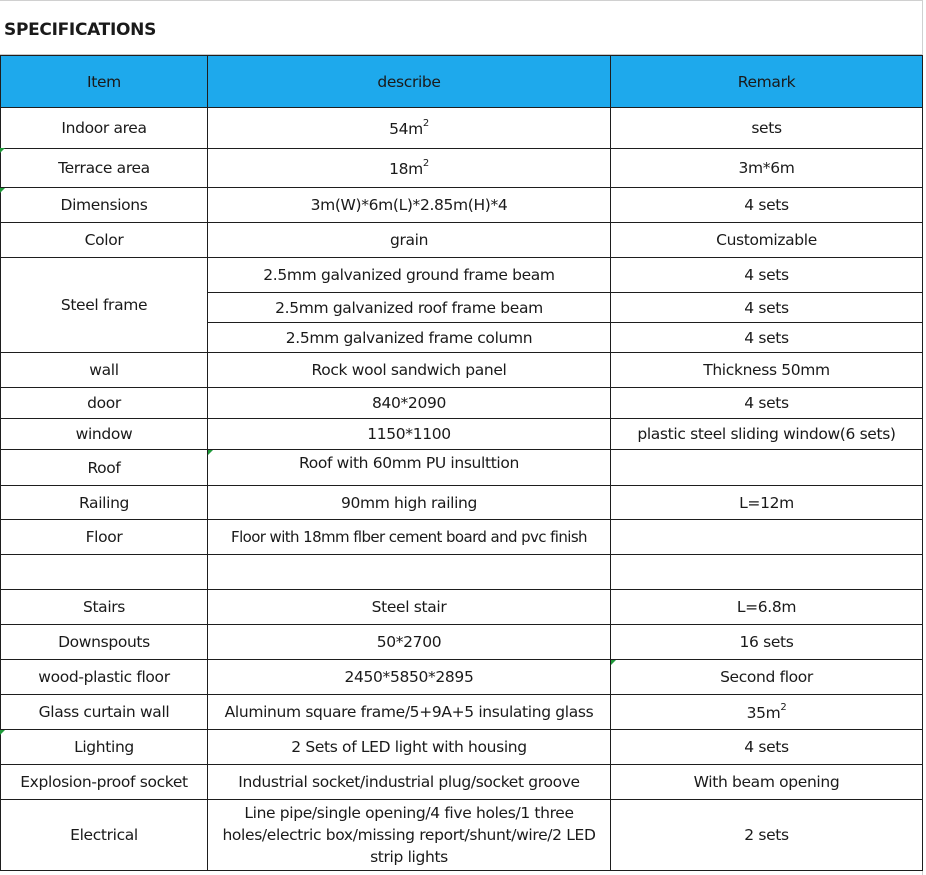 The height and width of the screenshot is (875, 926). What do you see at coordinates (409, 337) in the screenshot?
I see `describe-cell: 2.5mm galvanized frame column` at bounding box center [409, 337].